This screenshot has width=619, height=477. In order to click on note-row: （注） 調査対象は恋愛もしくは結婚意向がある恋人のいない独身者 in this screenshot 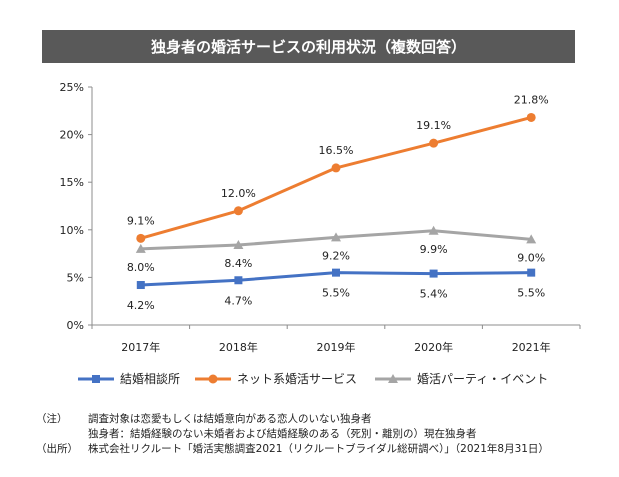, I will do `click(292, 419)`.